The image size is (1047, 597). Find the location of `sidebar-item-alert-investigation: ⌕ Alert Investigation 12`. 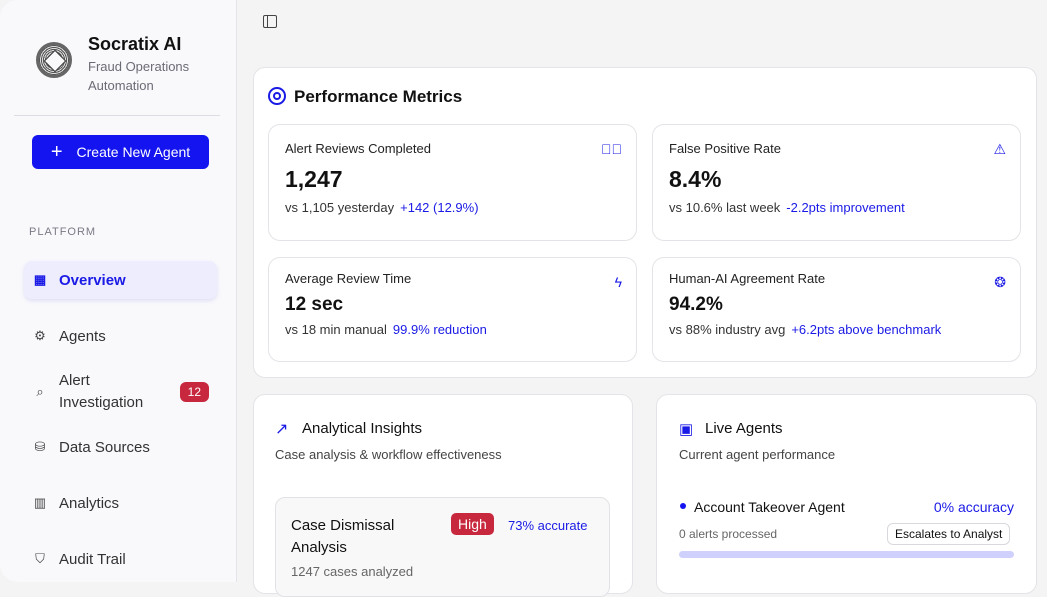

sidebar-item-alert-investigation: ⌕ Alert Investigation 12 is located at coordinates (120, 392).